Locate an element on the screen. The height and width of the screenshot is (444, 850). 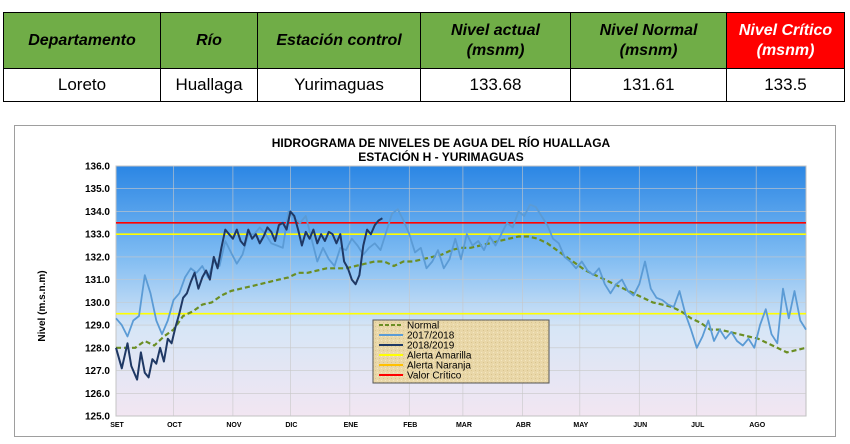
y-tick-label: 135.0 is located at coordinates (97, 189).